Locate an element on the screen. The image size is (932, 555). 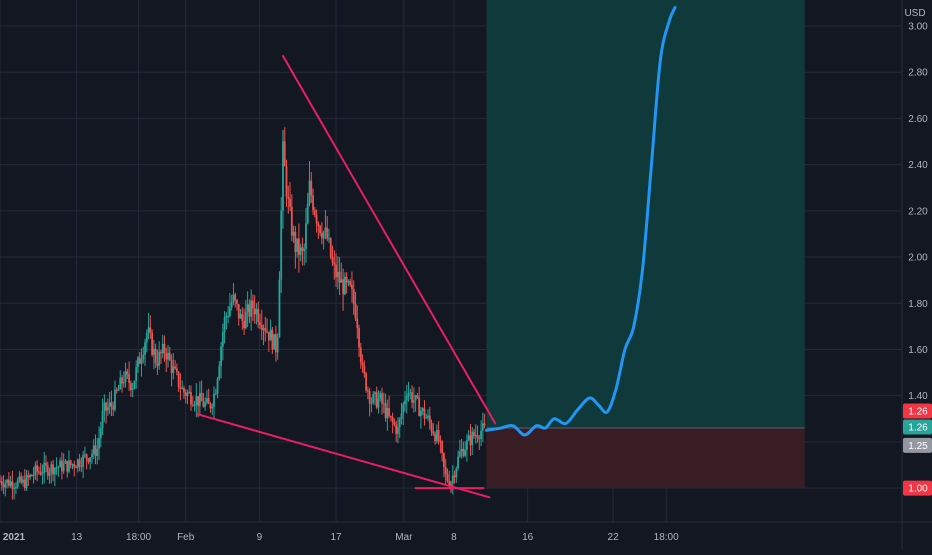
x-tick-label: 2021 is located at coordinates (14, 537).